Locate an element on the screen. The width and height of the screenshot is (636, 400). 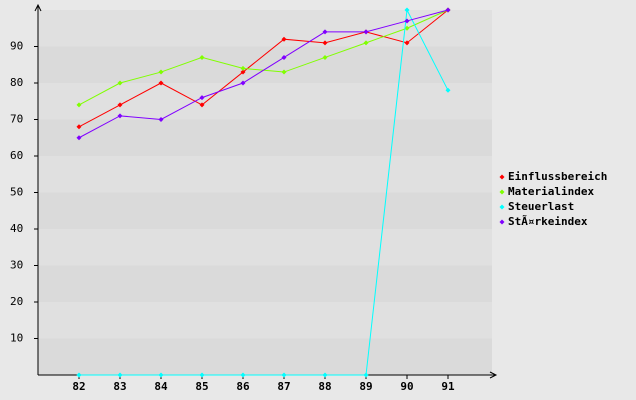
x-tick-label: 84 is located at coordinates (161, 386).